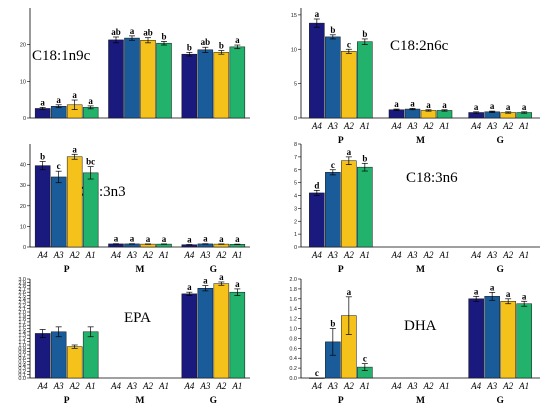 This screenshot has width=550, height=418. Describe the element at coordinates (295, 171) in the screenshot. I see `y-tick-label: 6` at that location.